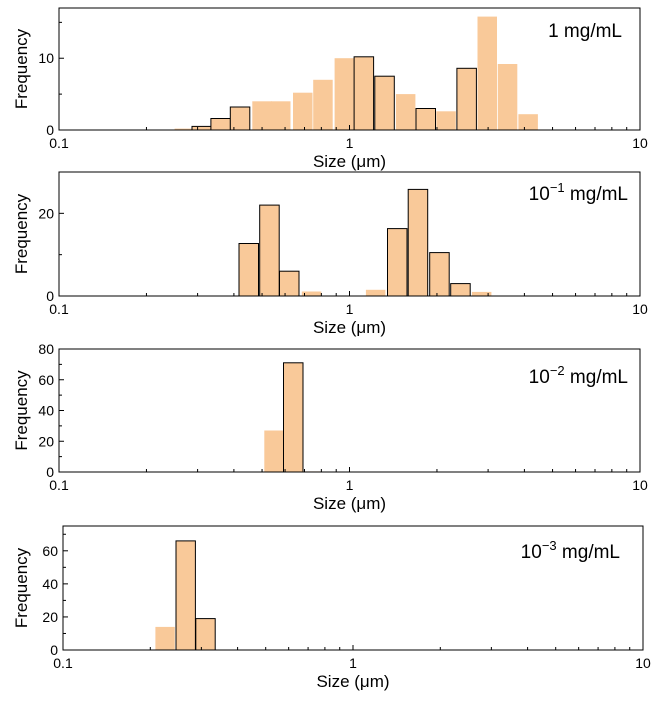 The width and height of the screenshot is (661, 704). I want to click on panel-label: 1 mg/mL, so click(585, 31).